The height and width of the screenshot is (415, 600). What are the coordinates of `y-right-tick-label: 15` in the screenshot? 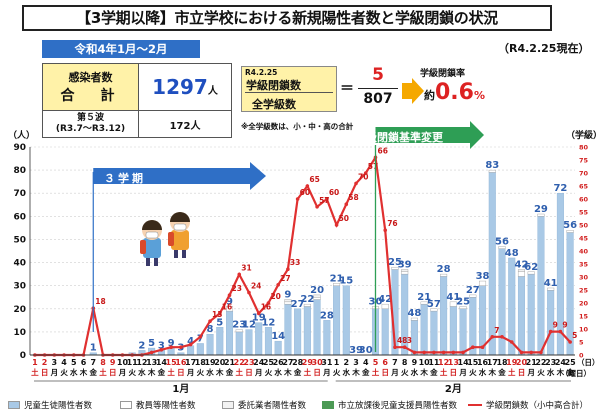 It's located at (584, 317).